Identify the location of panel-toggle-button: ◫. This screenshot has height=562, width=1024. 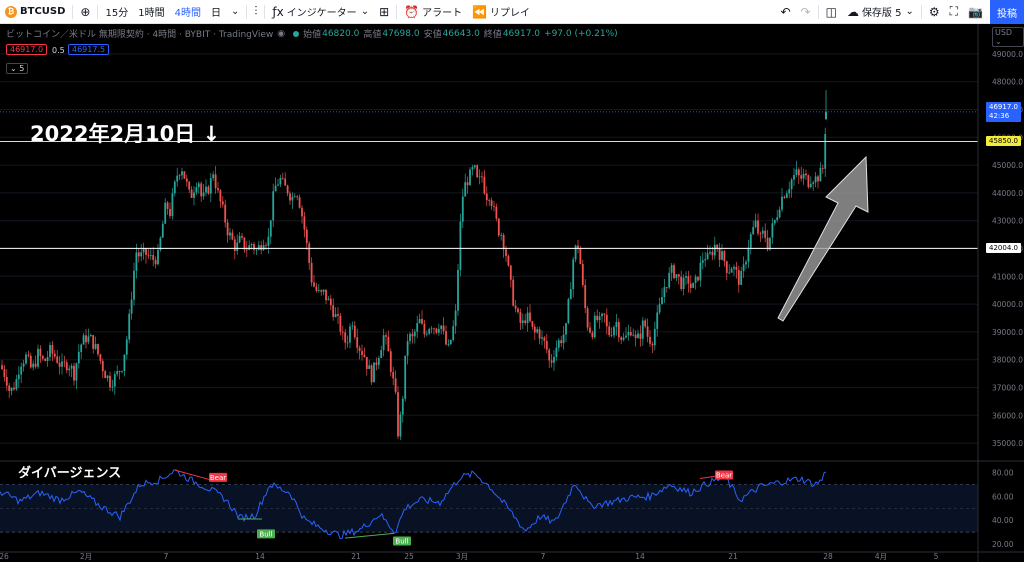
(831, 12).